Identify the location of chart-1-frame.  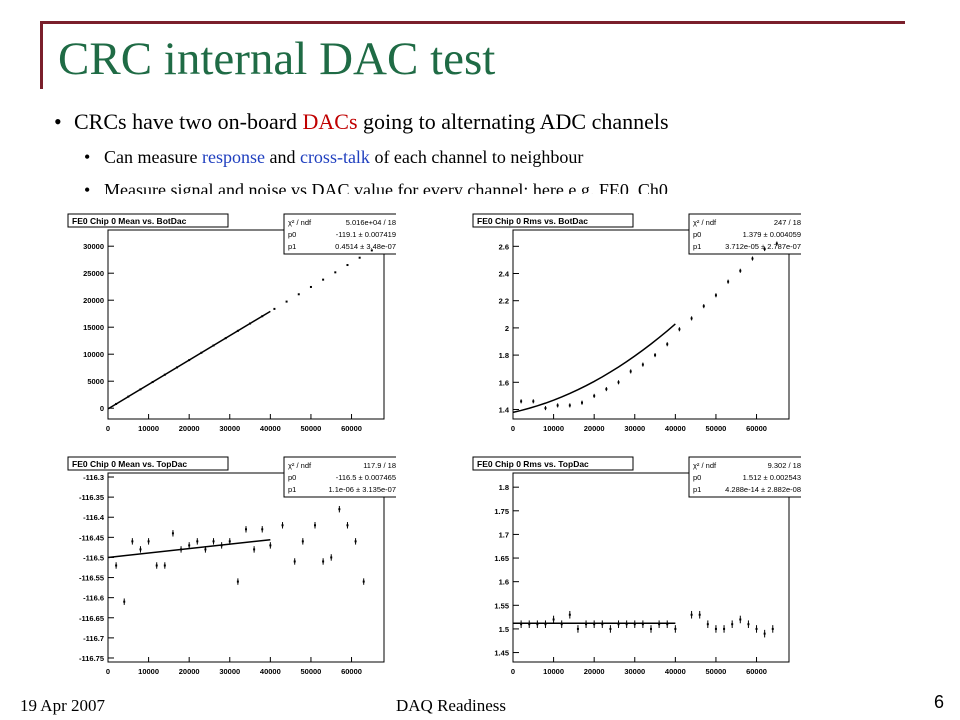
(651, 324).